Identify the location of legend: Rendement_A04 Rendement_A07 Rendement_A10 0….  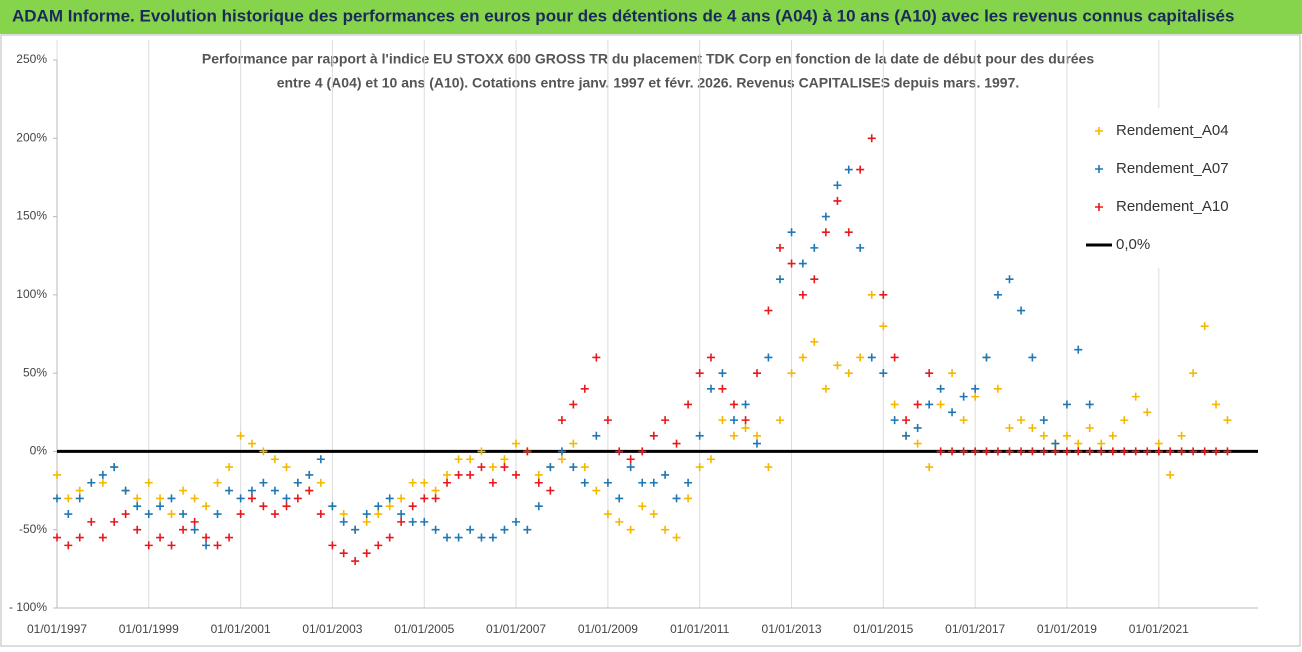
(1170, 188).